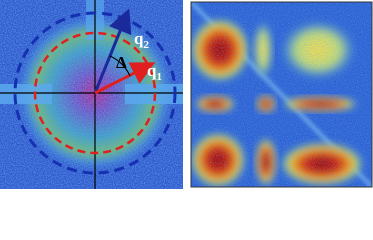 The image size is (373, 240). I want to click on angle-arc, so click(120, 66).